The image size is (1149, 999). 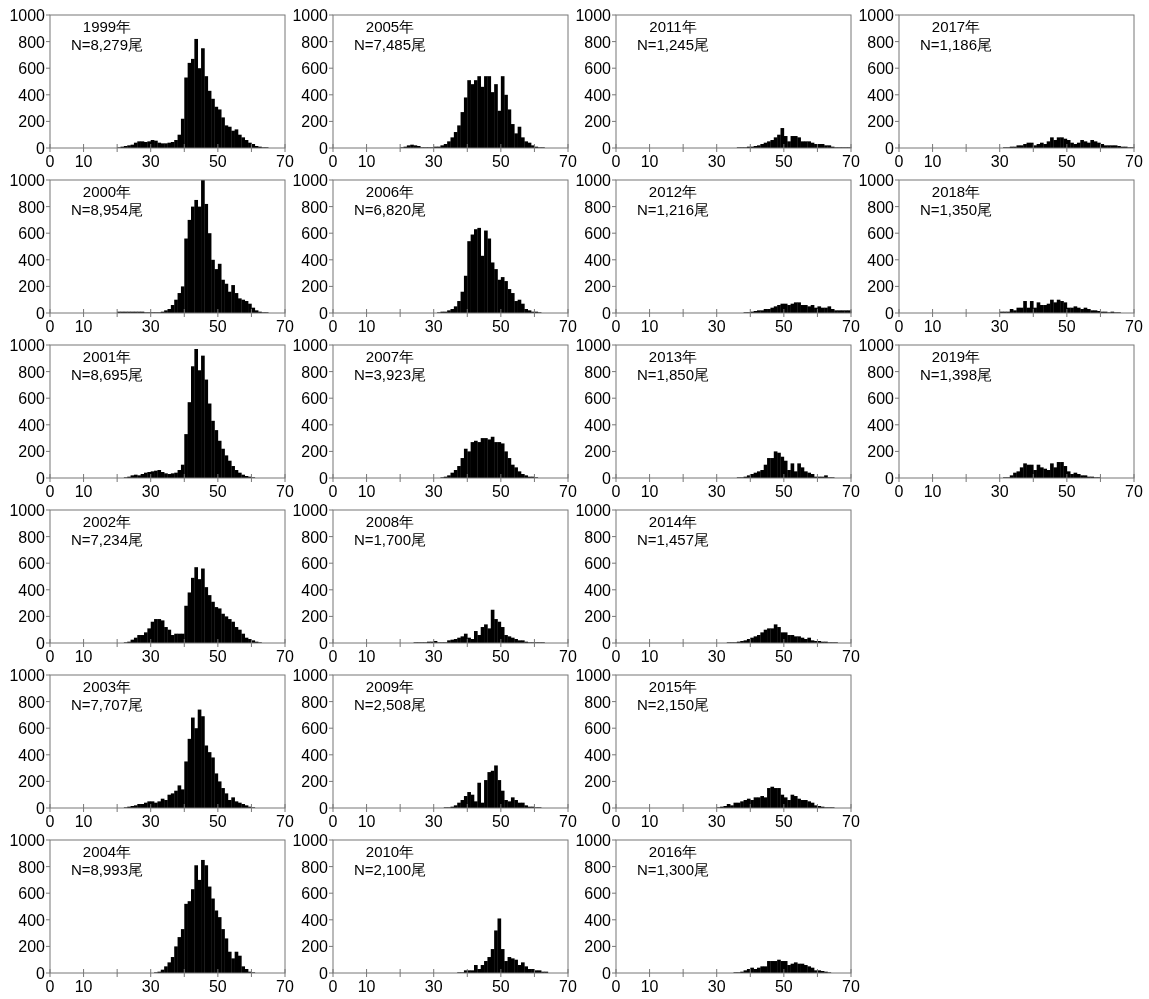 What do you see at coordinates (107, 44) in the screenshot?
I see `text: N=8,279尾` at bounding box center [107, 44].